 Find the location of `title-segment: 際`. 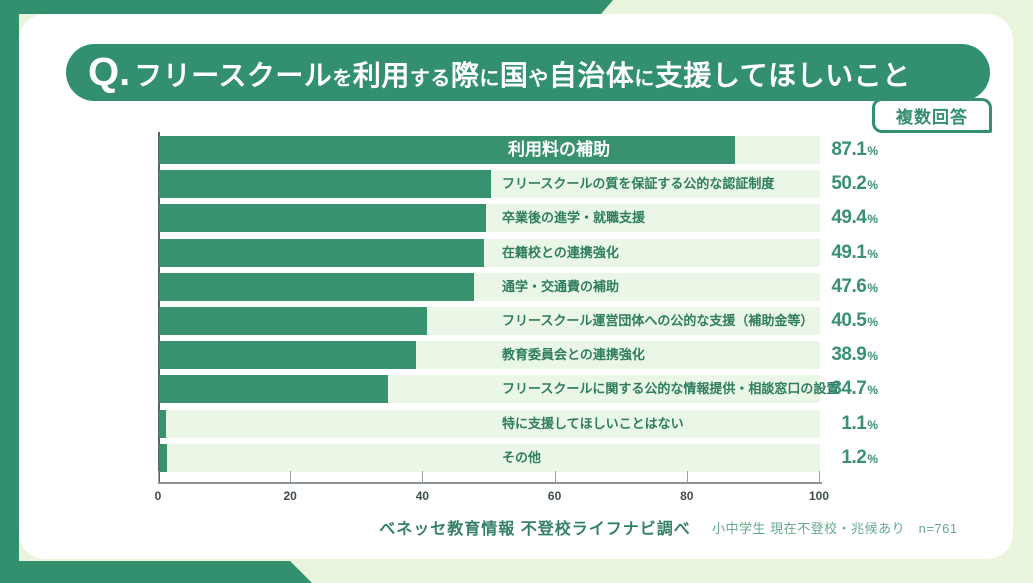

title-segment: 際 is located at coordinates (465, 75).